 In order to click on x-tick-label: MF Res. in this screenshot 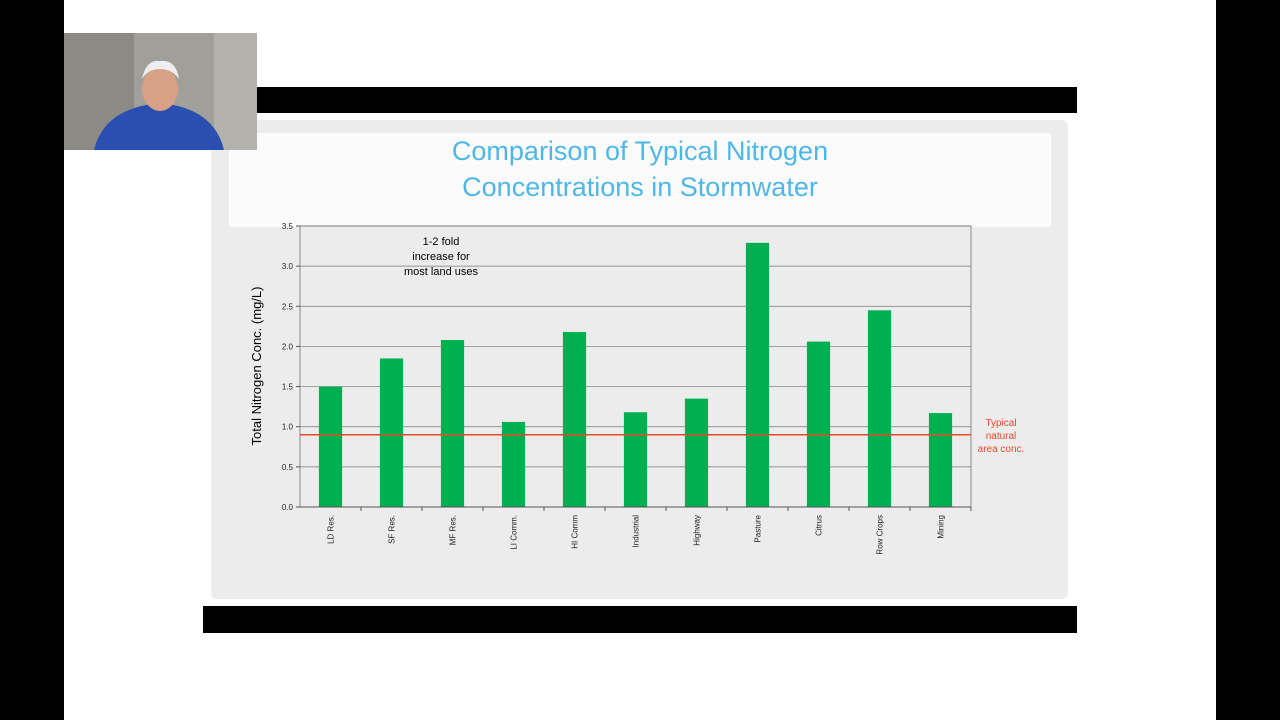, I will do `click(453, 530)`.